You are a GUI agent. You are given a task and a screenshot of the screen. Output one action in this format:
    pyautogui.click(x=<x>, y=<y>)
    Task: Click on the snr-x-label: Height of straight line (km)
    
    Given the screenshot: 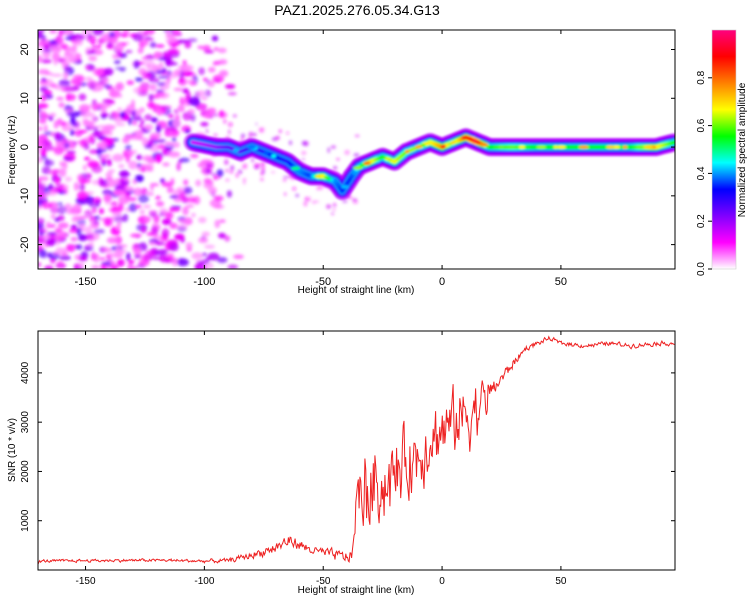 What is the action you would take?
    pyautogui.click(x=356, y=590)
    